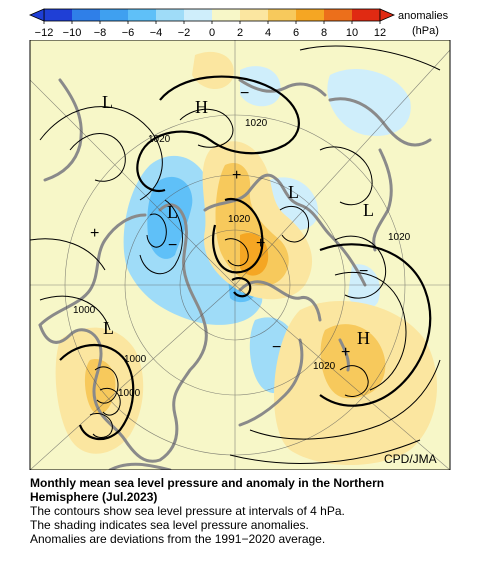 This screenshot has width=480, height=570. Describe the element at coordinates (369, 102) in the screenshot. I see `negative-anomaly-region-ne` at that location.